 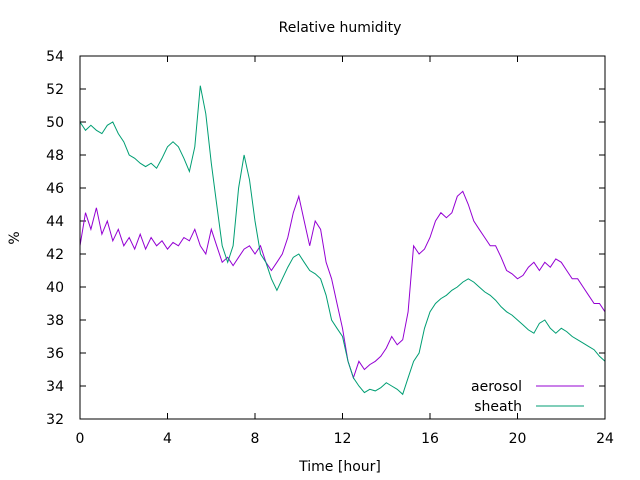 What do you see at coordinates (167, 439) in the screenshot?
I see `x-tick-label: 4` at bounding box center [167, 439].